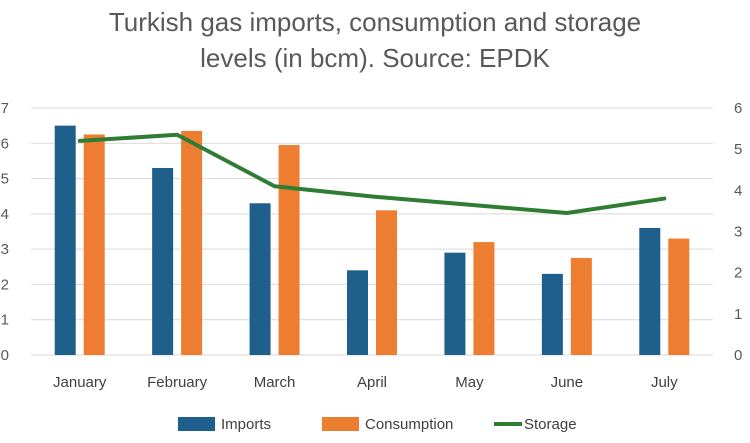 The width and height of the screenshot is (750, 443). Describe the element at coordinates (738, 273) in the screenshot. I see `right-axis-tick-label: 2` at that location.